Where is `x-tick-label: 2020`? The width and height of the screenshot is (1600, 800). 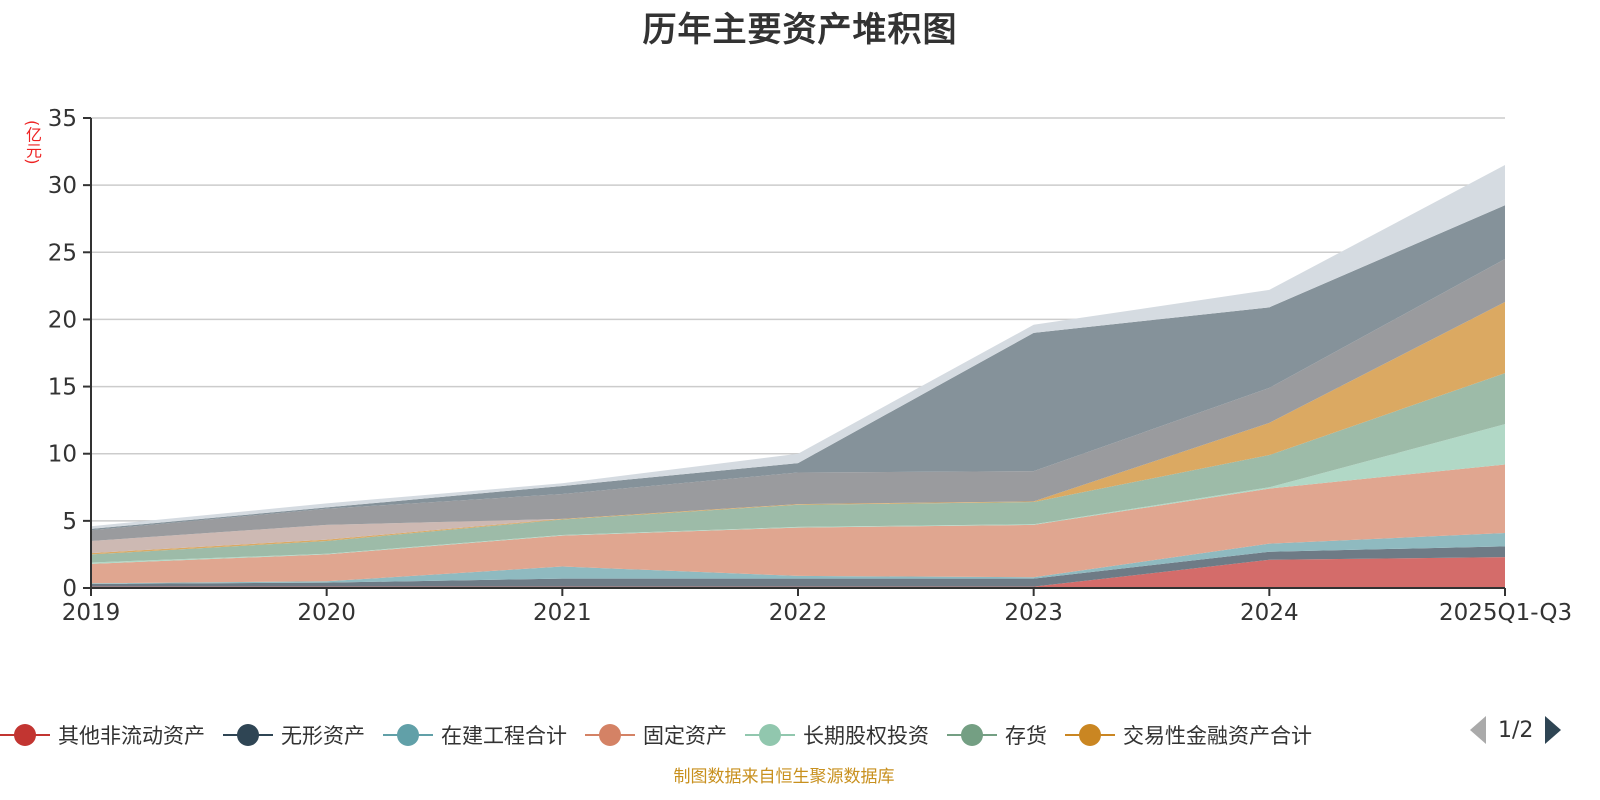 x-tick-label: 2020 is located at coordinates (326, 613).